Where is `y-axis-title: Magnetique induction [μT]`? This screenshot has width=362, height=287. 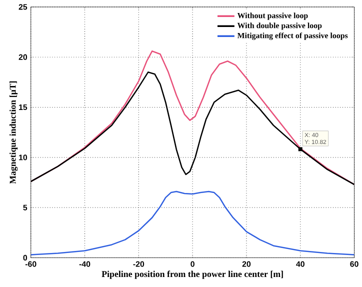
y-axis-title: Magnetique induction [μT] is located at coordinates (14, 133).